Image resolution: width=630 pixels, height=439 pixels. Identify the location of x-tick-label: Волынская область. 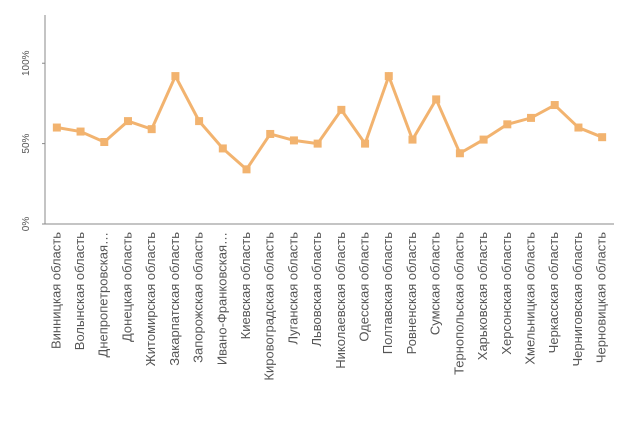
(79, 291).